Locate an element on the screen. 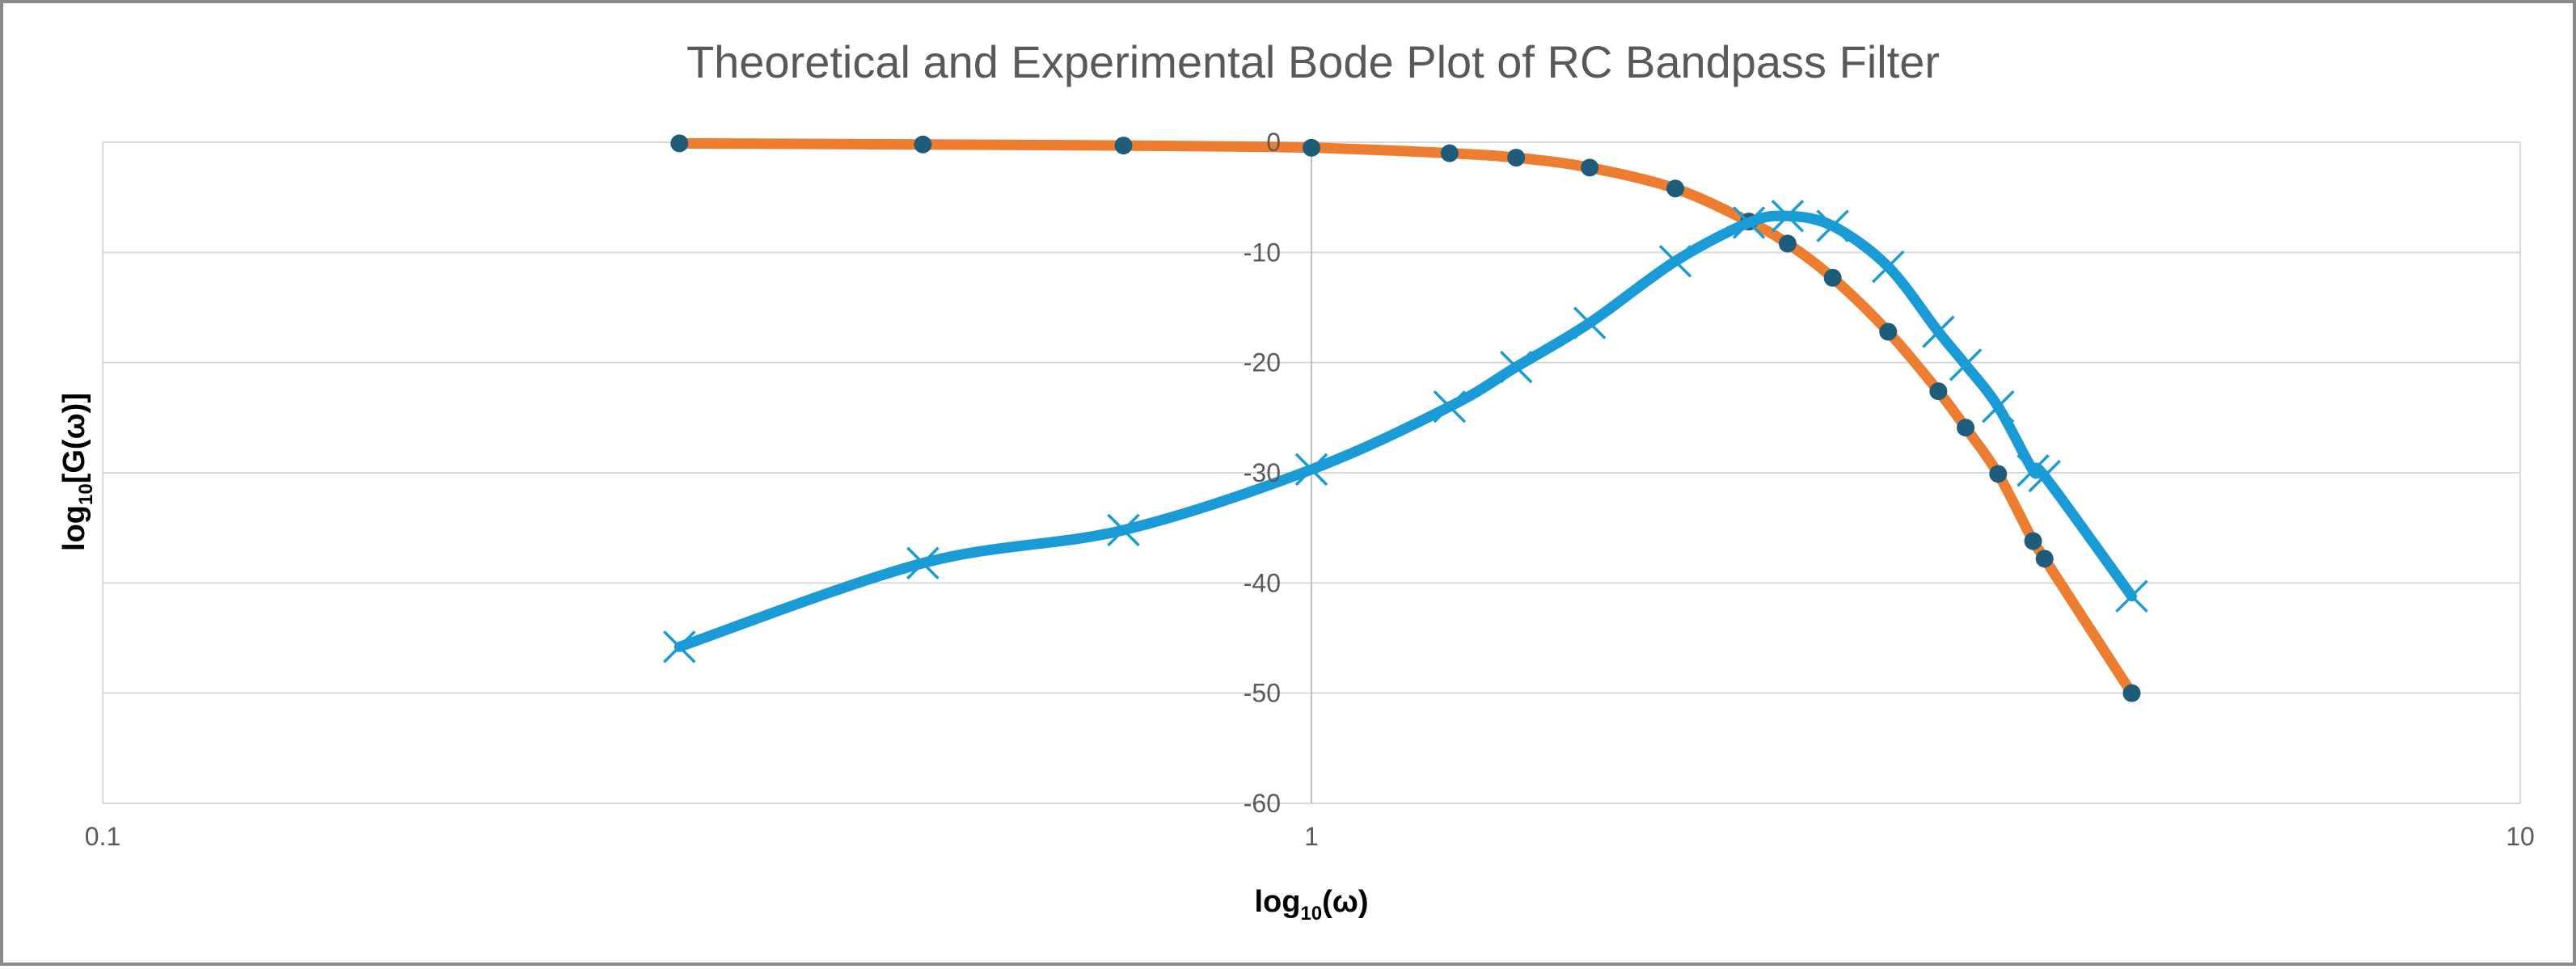 This screenshot has width=2576, height=969. y-tick-label-5: -50 is located at coordinates (1262, 693).